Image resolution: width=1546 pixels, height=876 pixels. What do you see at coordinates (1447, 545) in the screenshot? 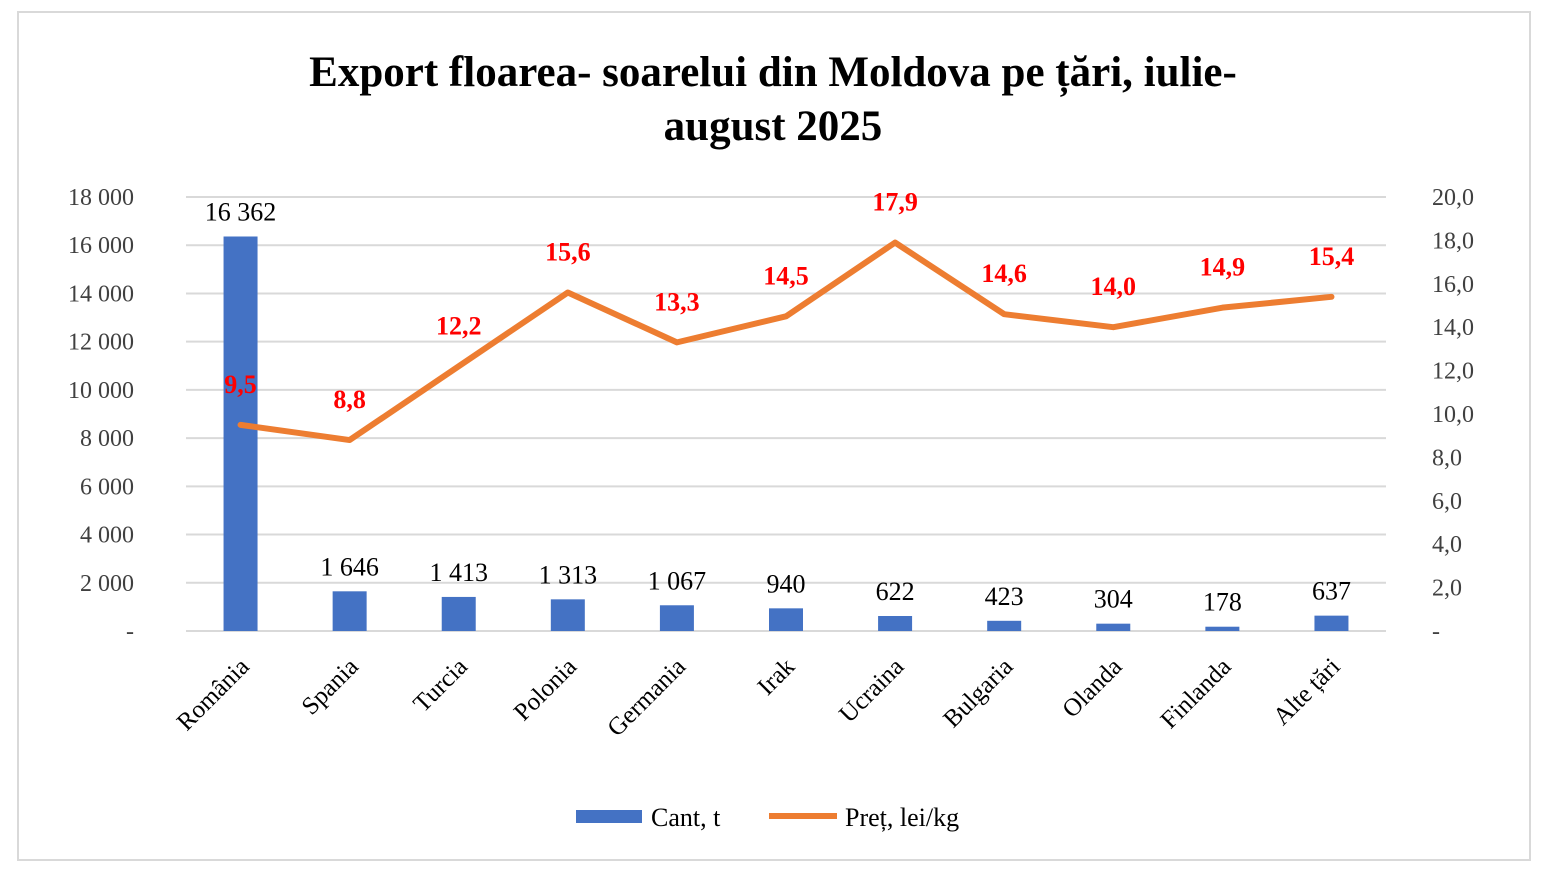
I see `right-axis-tick-label: 4,0` at bounding box center [1447, 545].